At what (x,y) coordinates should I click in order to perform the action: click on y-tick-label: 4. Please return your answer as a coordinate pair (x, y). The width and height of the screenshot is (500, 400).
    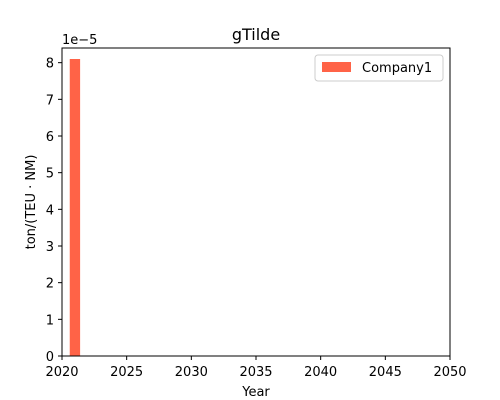
    Looking at the image, I should click on (50, 210).